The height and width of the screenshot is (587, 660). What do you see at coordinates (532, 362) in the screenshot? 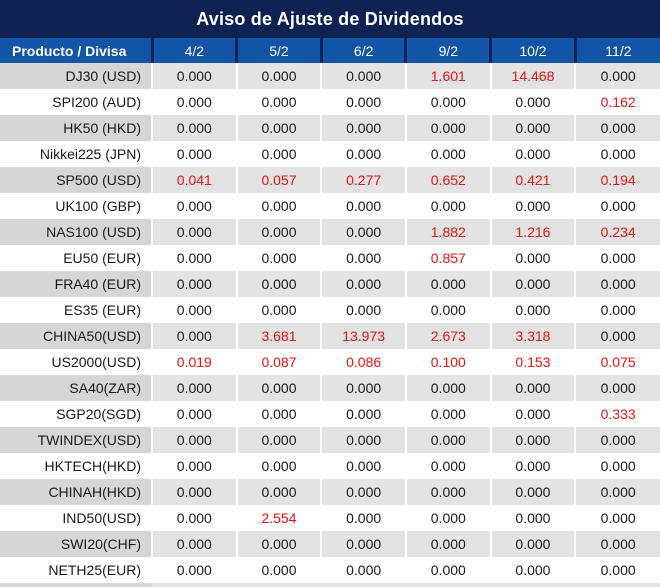
I see `dividend-value-cell: 0.153` at bounding box center [532, 362].